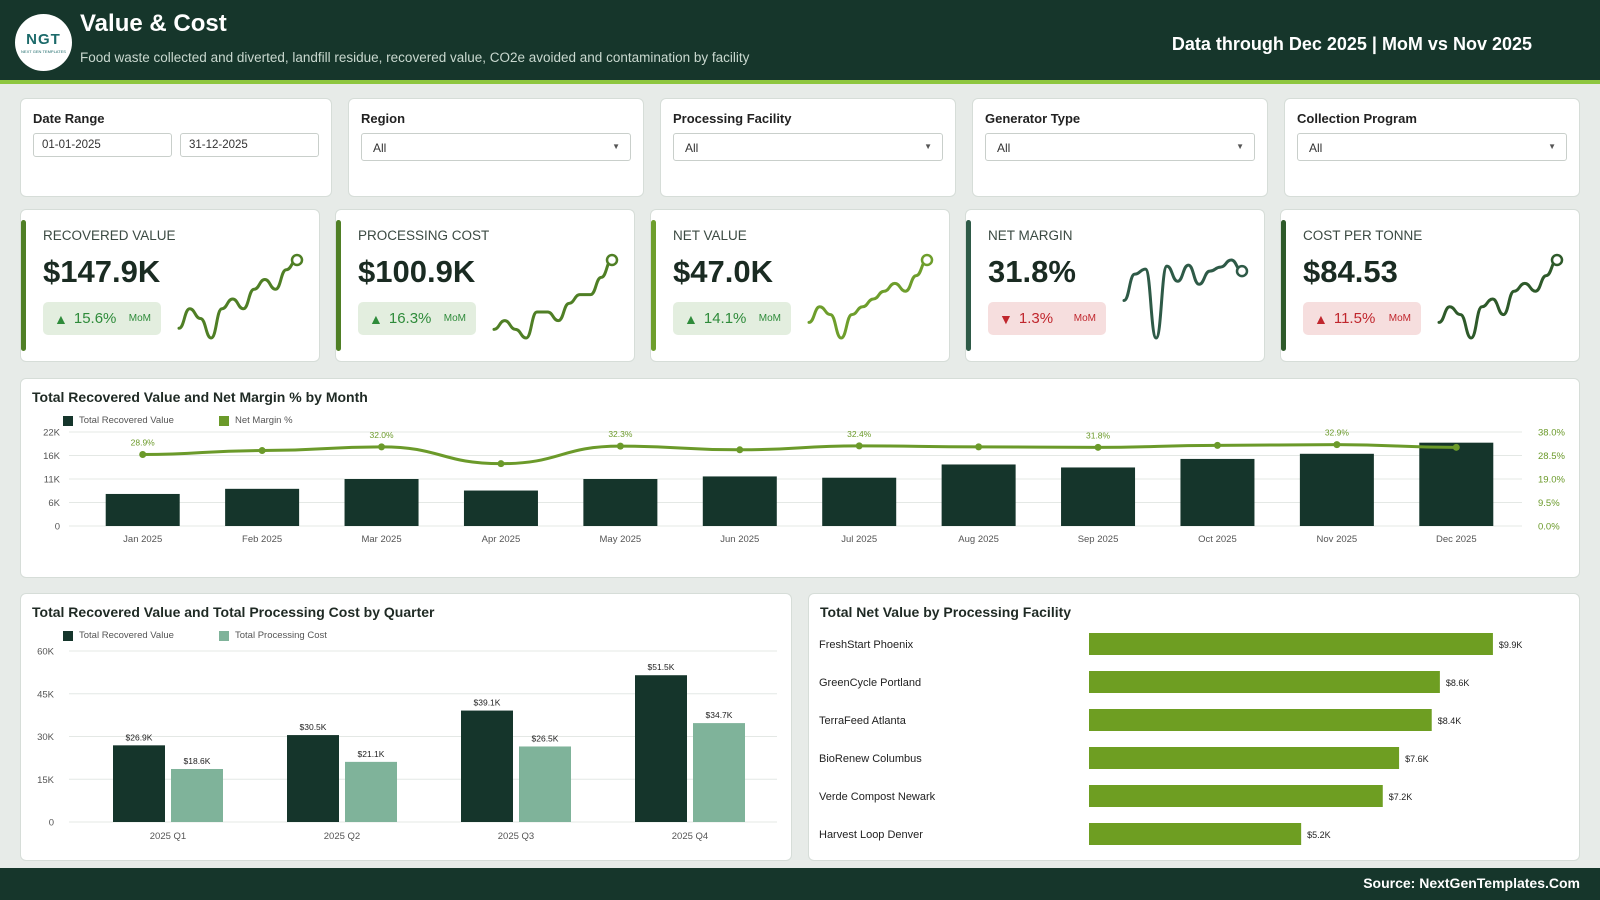  Describe the element at coordinates (1363, 235) in the screenshot. I see `kpi-label: COST PER TONNE` at that location.